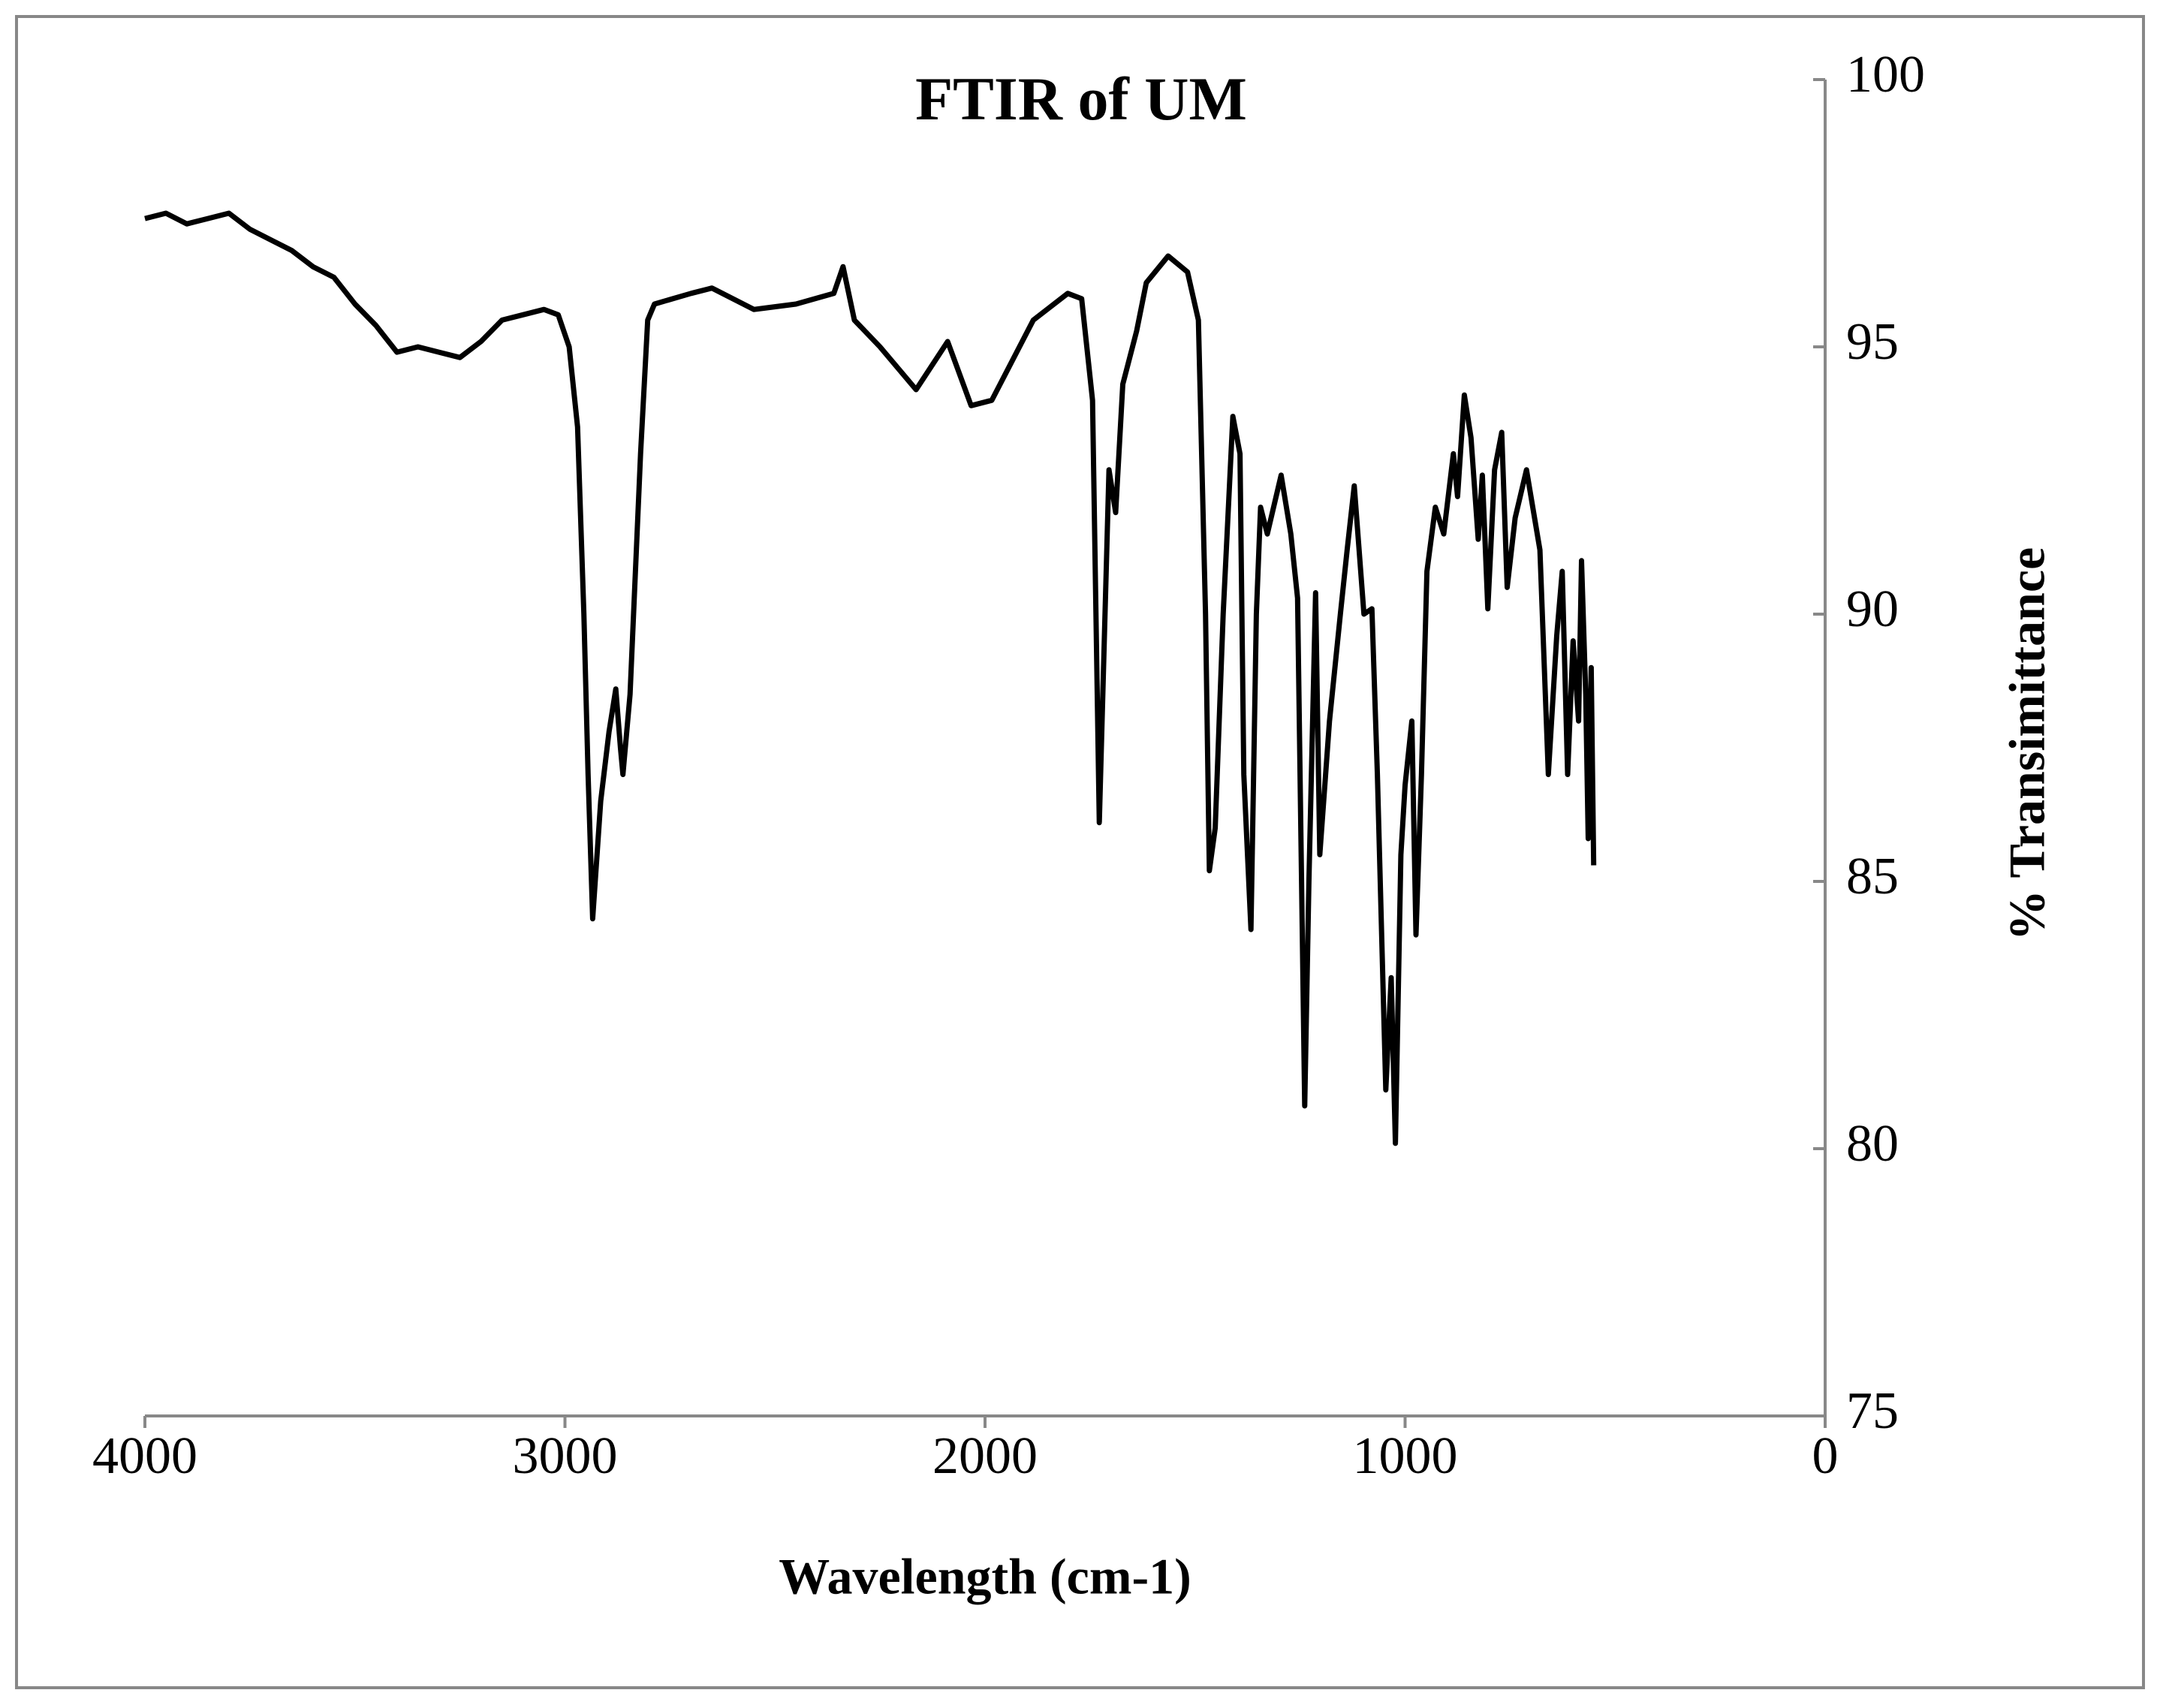 The width and height of the screenshot is (2160, 1708). Describe the element at coordinates (1081, 99) in the screenshot. I see `chart-title: FTIR of UM` at that location.